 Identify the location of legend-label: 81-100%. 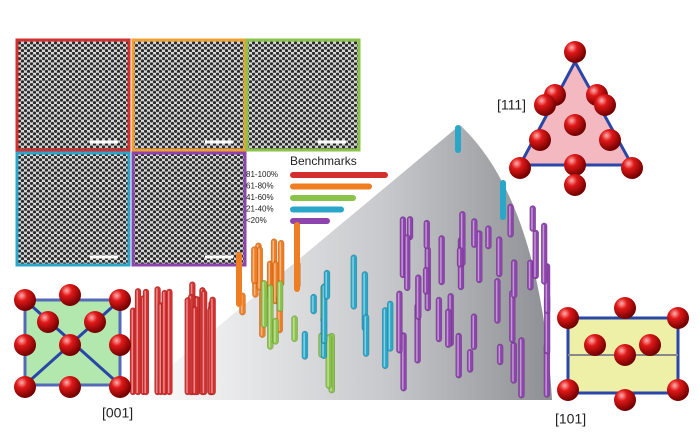
(262, 174).